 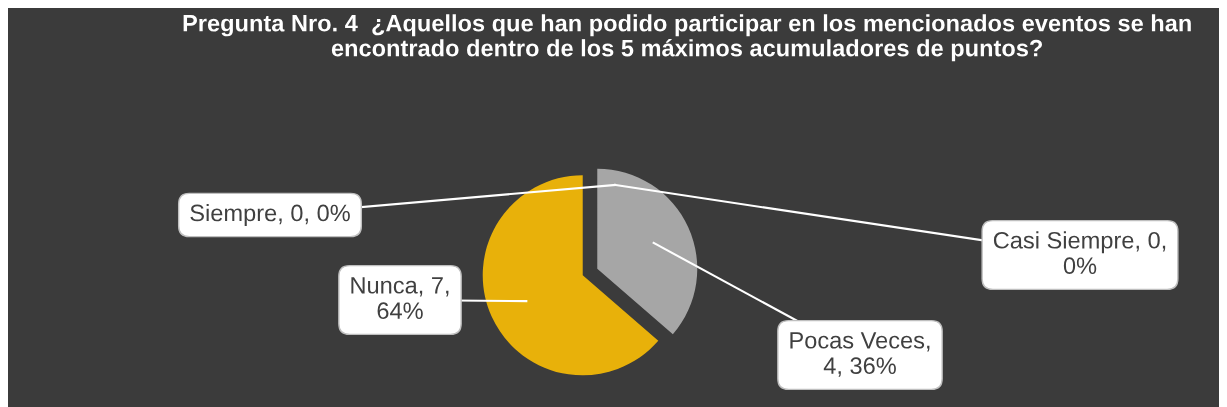 I want to click on slice-label: Nunca, 7, 64%, so click(x=400, y=298).